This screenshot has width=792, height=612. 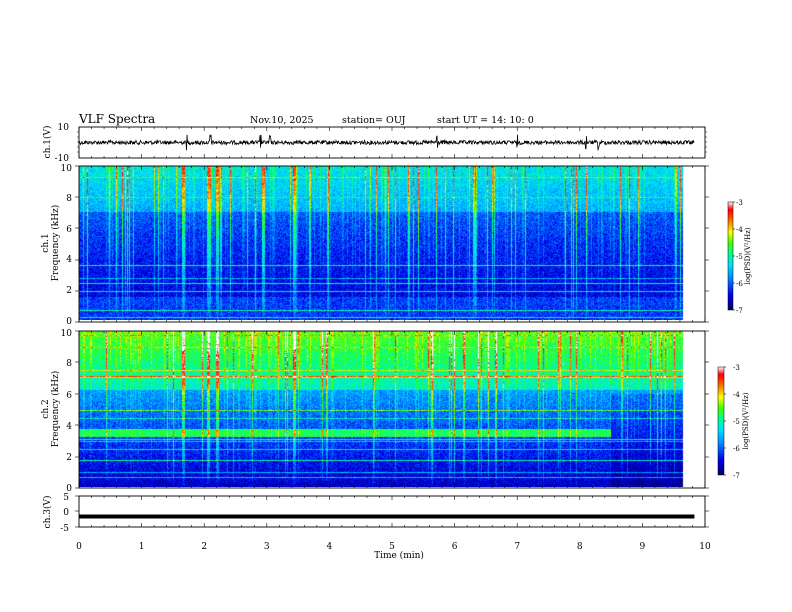 I want to click on time-tick-5: 5, so click(x=392, y=547).